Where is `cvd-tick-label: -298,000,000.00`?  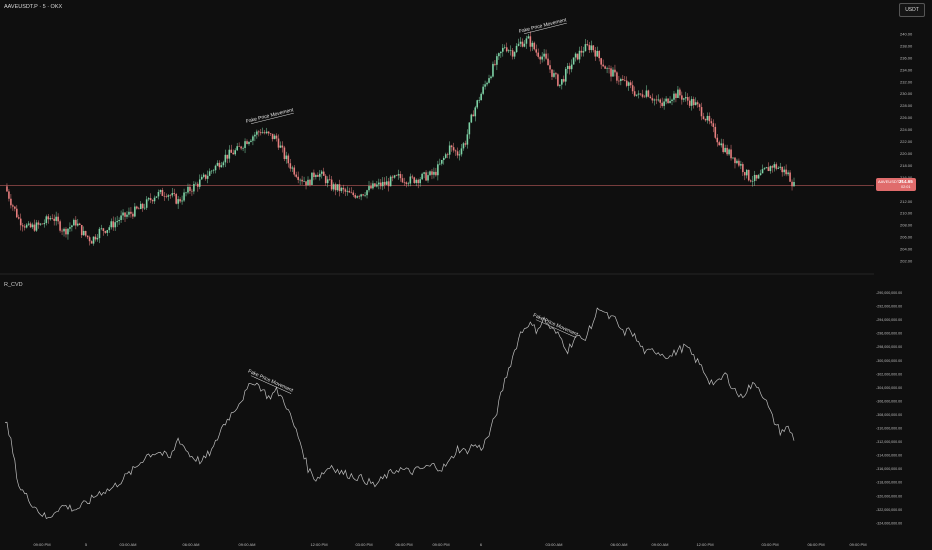
cvd-tick-label: -298,000,000.00 is located at coordinates (889, 347).